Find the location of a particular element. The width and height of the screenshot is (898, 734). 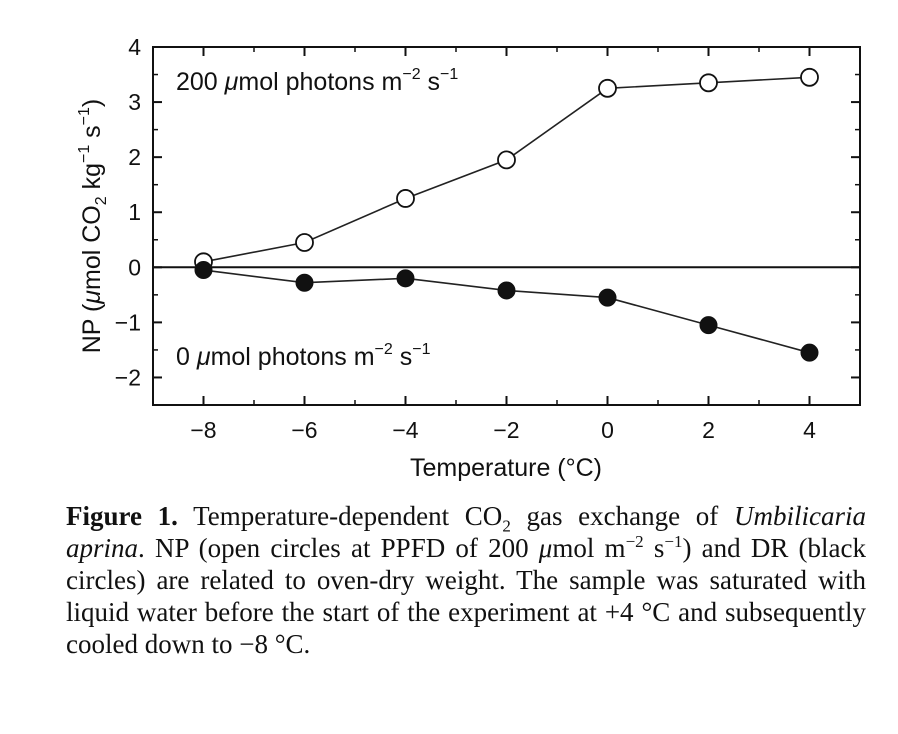

y-tick-label: 3 is located at coordinates (134, 102).